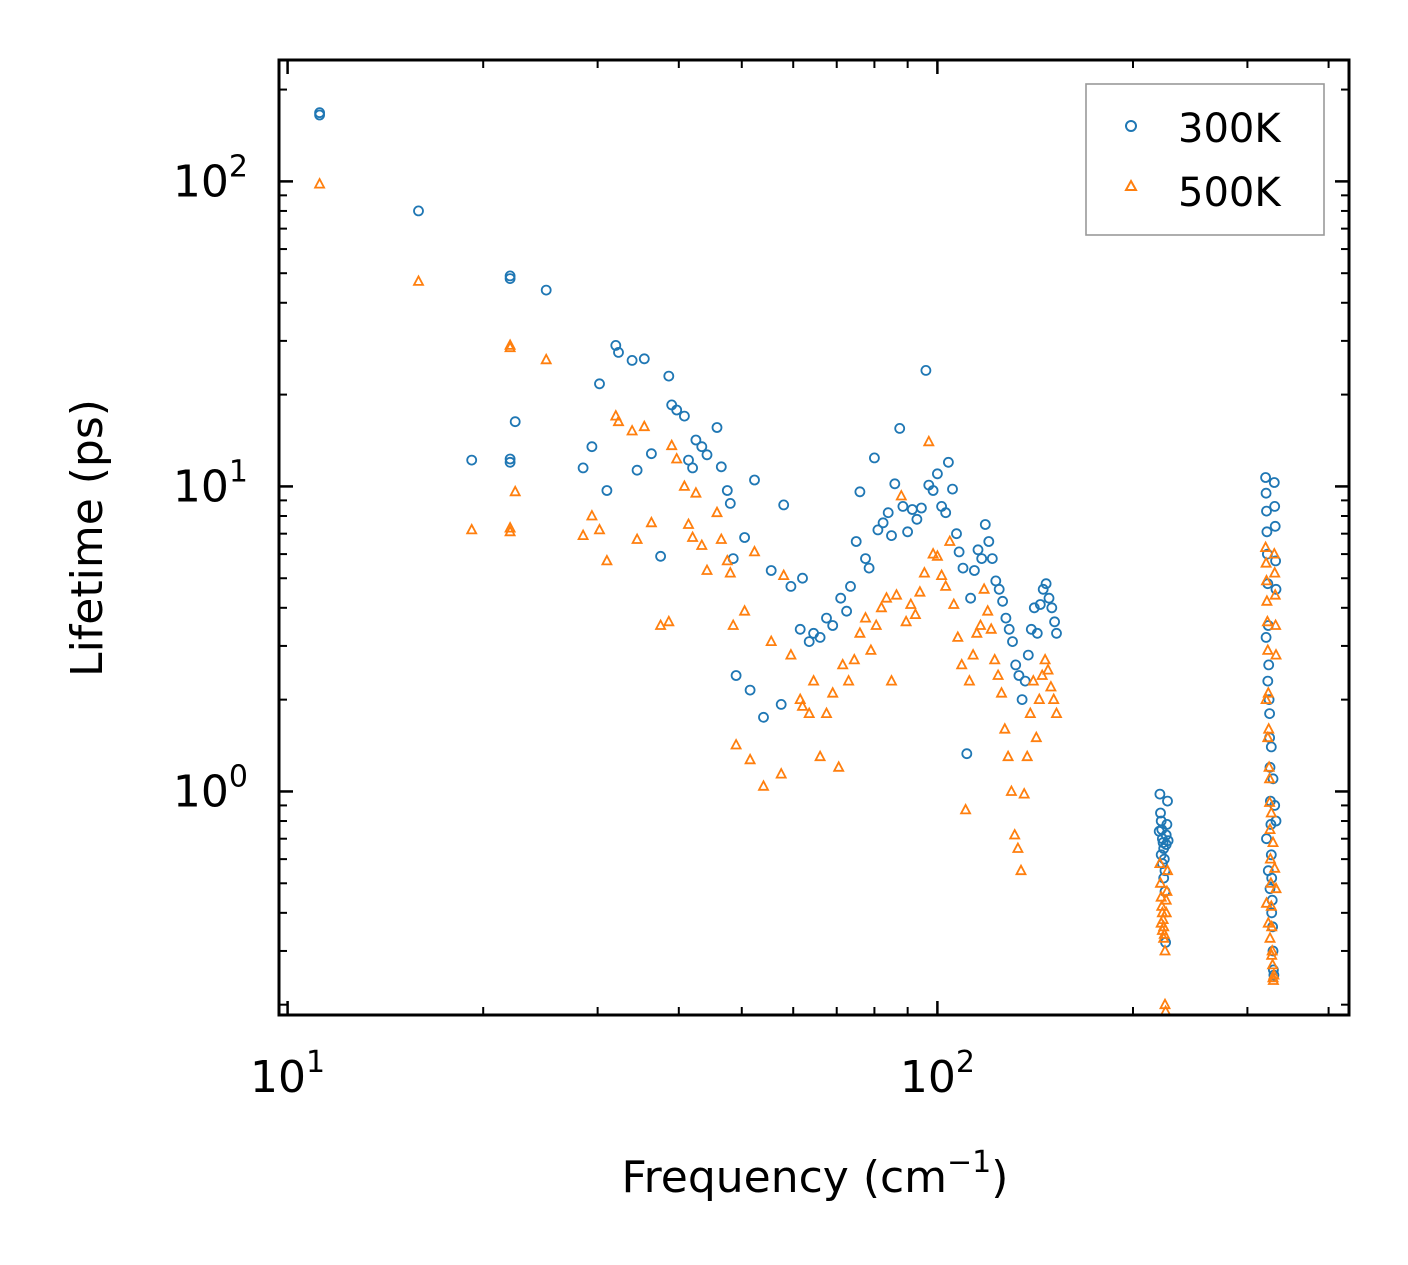 This screenshot has width=1408, height=1265. What do you see at coordinates (1131, 126) in the screenshot?
I see `legend-marker-300k` at bounding box center [1131, 126].